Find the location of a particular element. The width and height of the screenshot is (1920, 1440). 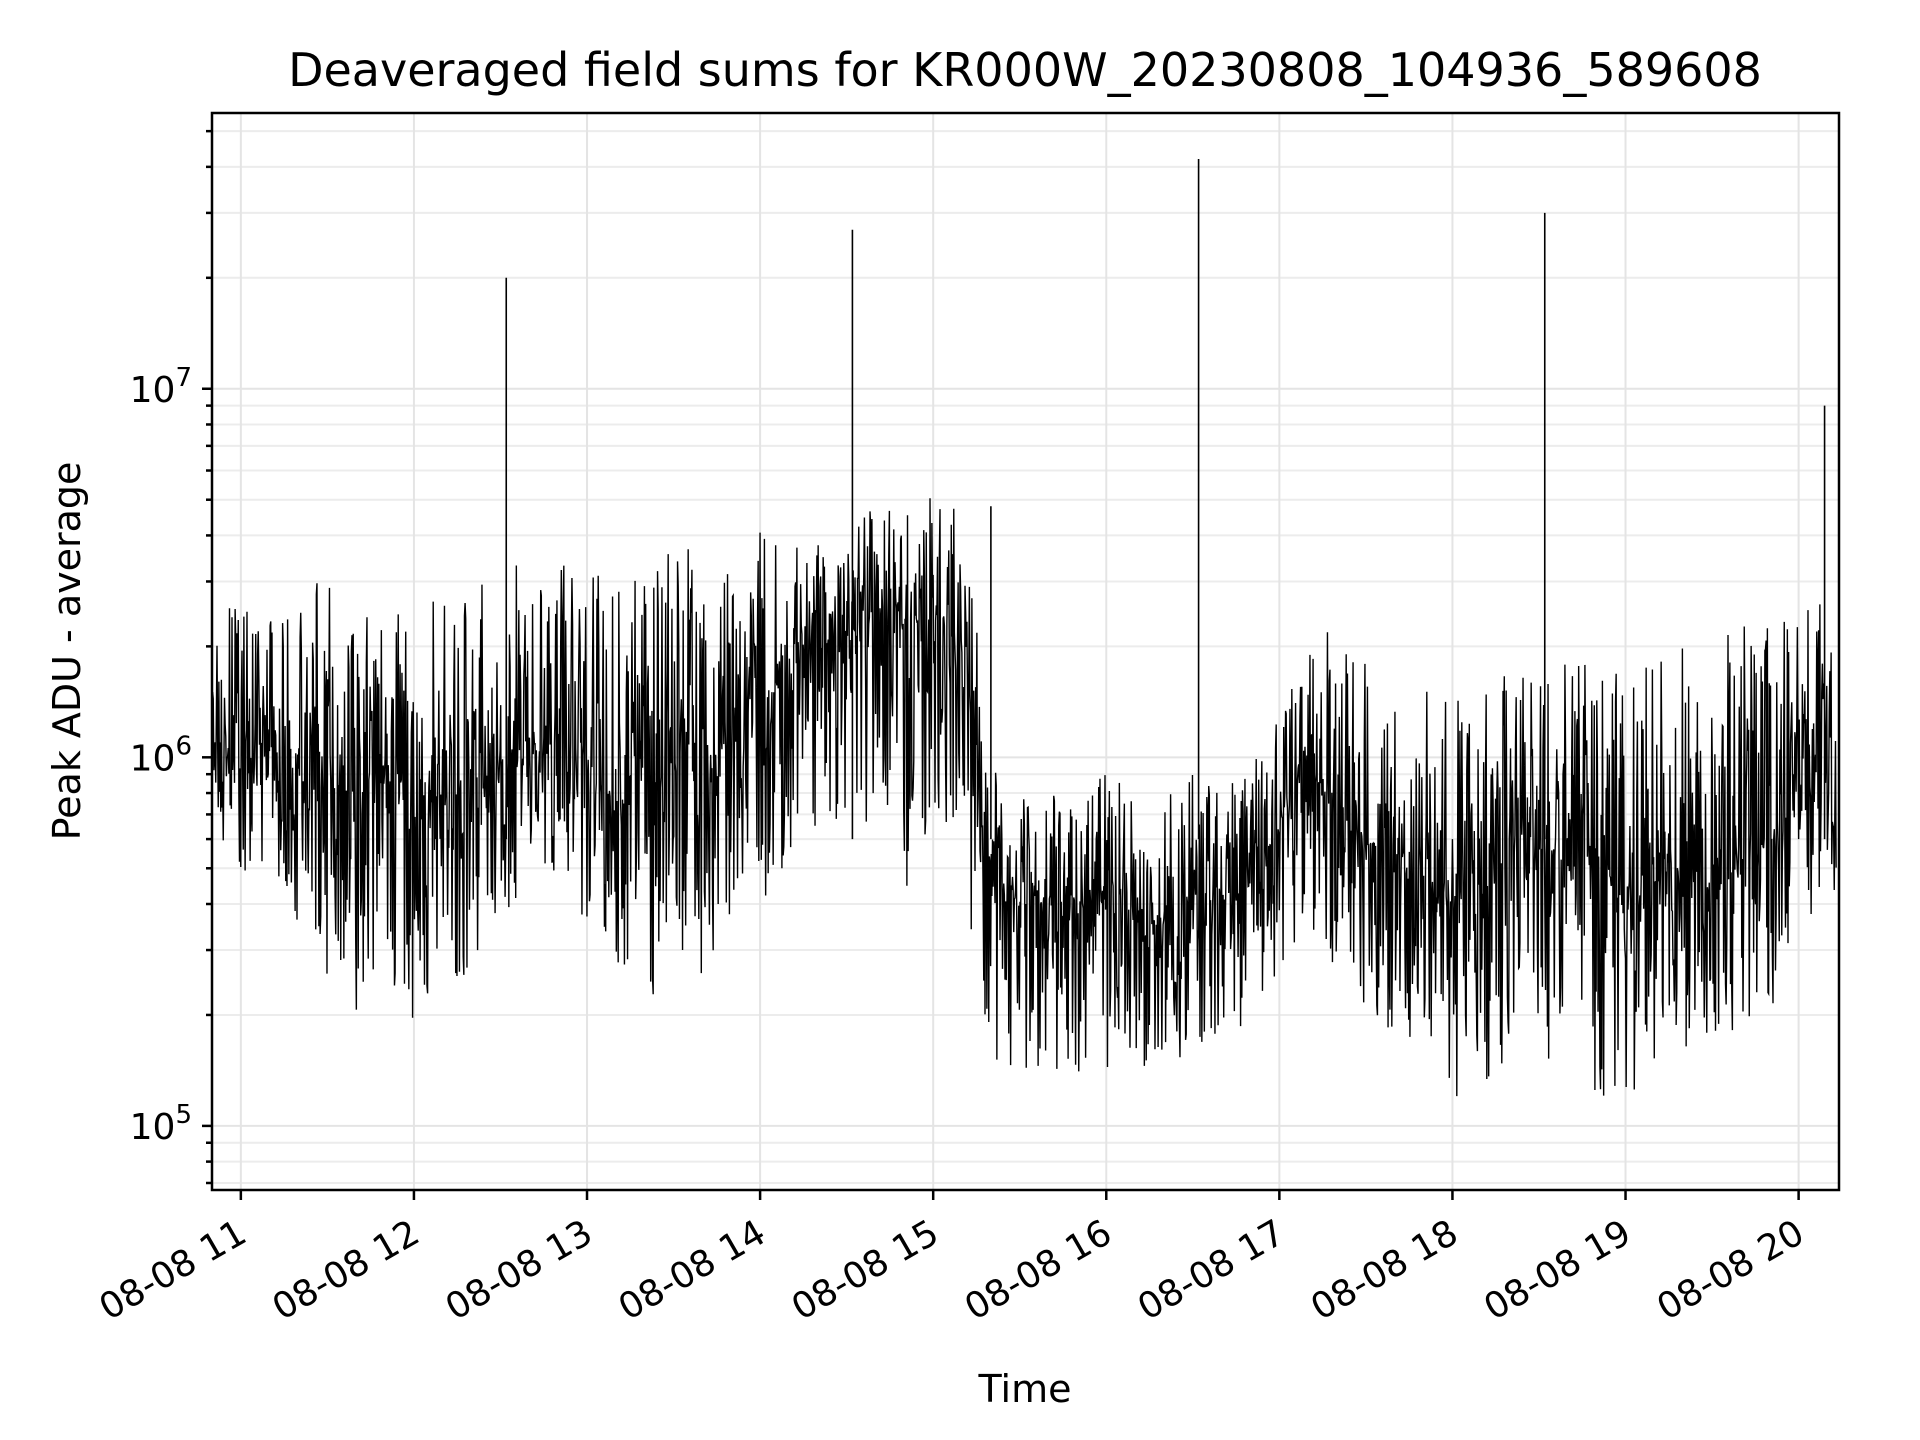

x-tick-label: 08-08 19 is located at coordinates (1557, 1270).